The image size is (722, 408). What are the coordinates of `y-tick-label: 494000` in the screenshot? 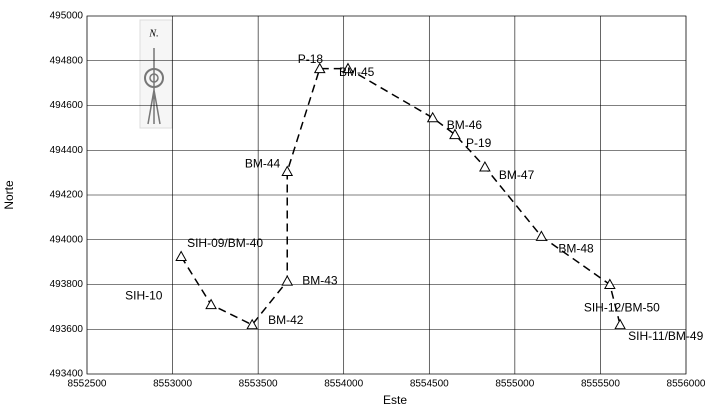 It's located at (67, 239).